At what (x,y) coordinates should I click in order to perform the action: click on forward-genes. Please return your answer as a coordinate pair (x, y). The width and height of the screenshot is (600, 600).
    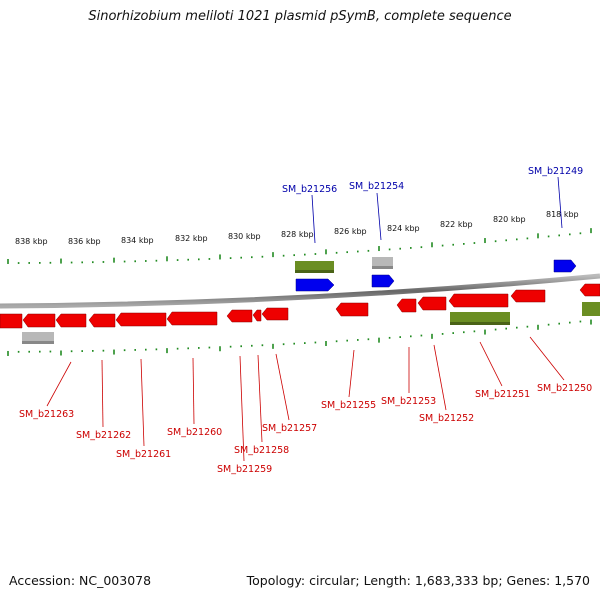
    Looking at the image, I should click on (436, 275).